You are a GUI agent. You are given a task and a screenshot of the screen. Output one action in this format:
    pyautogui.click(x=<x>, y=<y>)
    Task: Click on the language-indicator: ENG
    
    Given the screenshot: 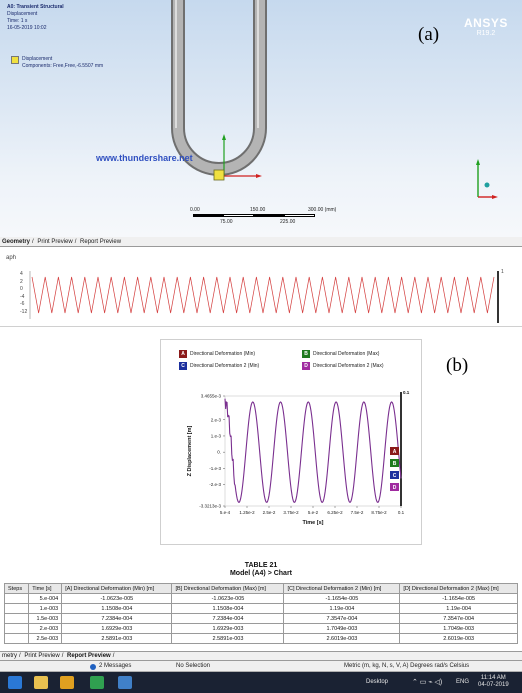 What is the action you would take?
    pyautogui.click(x=463, y=682)
    